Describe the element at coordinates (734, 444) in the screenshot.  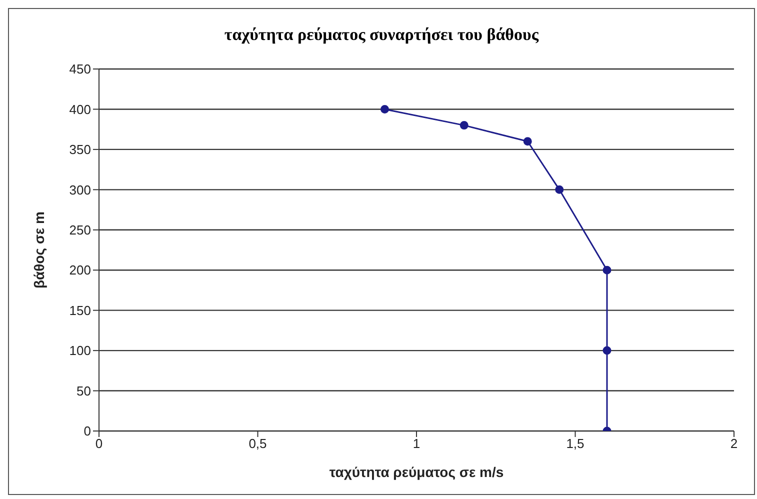
I see `x-tick-label: 2` at that location.